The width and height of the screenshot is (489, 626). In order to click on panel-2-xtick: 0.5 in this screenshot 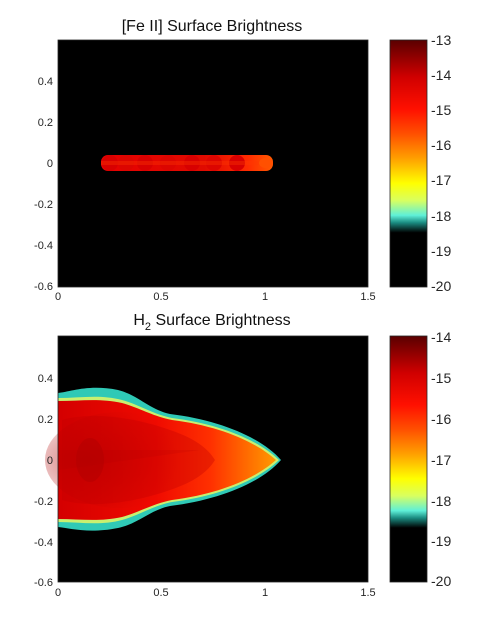, I will do `click(160, 593)`.